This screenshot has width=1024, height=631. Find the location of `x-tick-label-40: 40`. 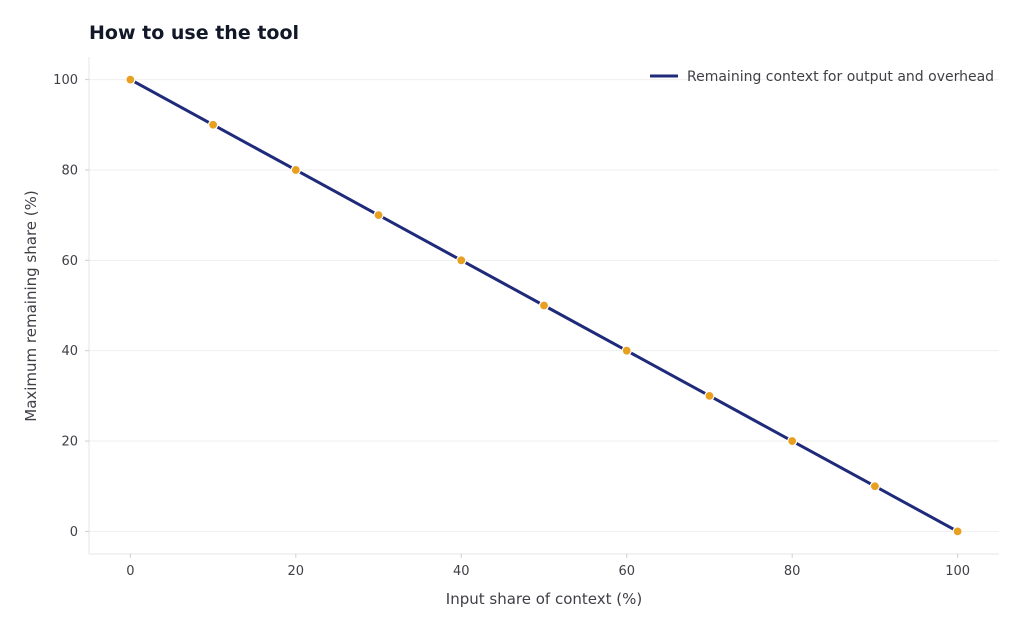

x-tick-label-40: 40 is located at coordinates (461, 571).